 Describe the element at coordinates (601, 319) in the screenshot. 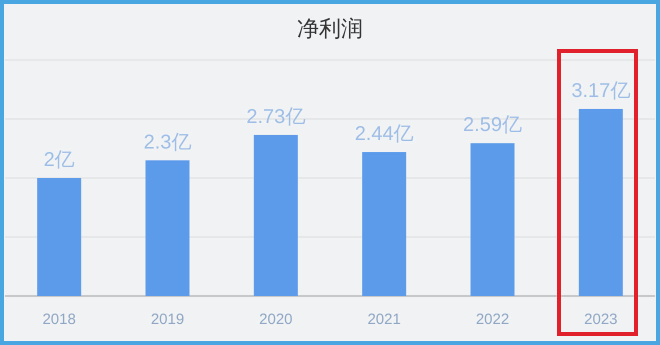

I see `x-tick-label: 2023` at that location.